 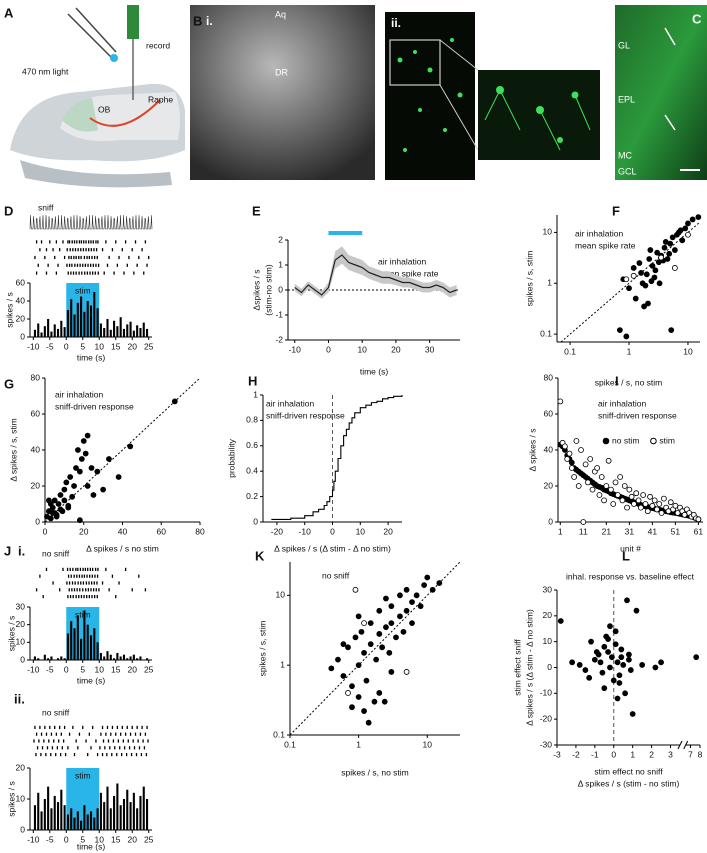 I want to click on y-tick-label: 20, so click(x=548, y=615).